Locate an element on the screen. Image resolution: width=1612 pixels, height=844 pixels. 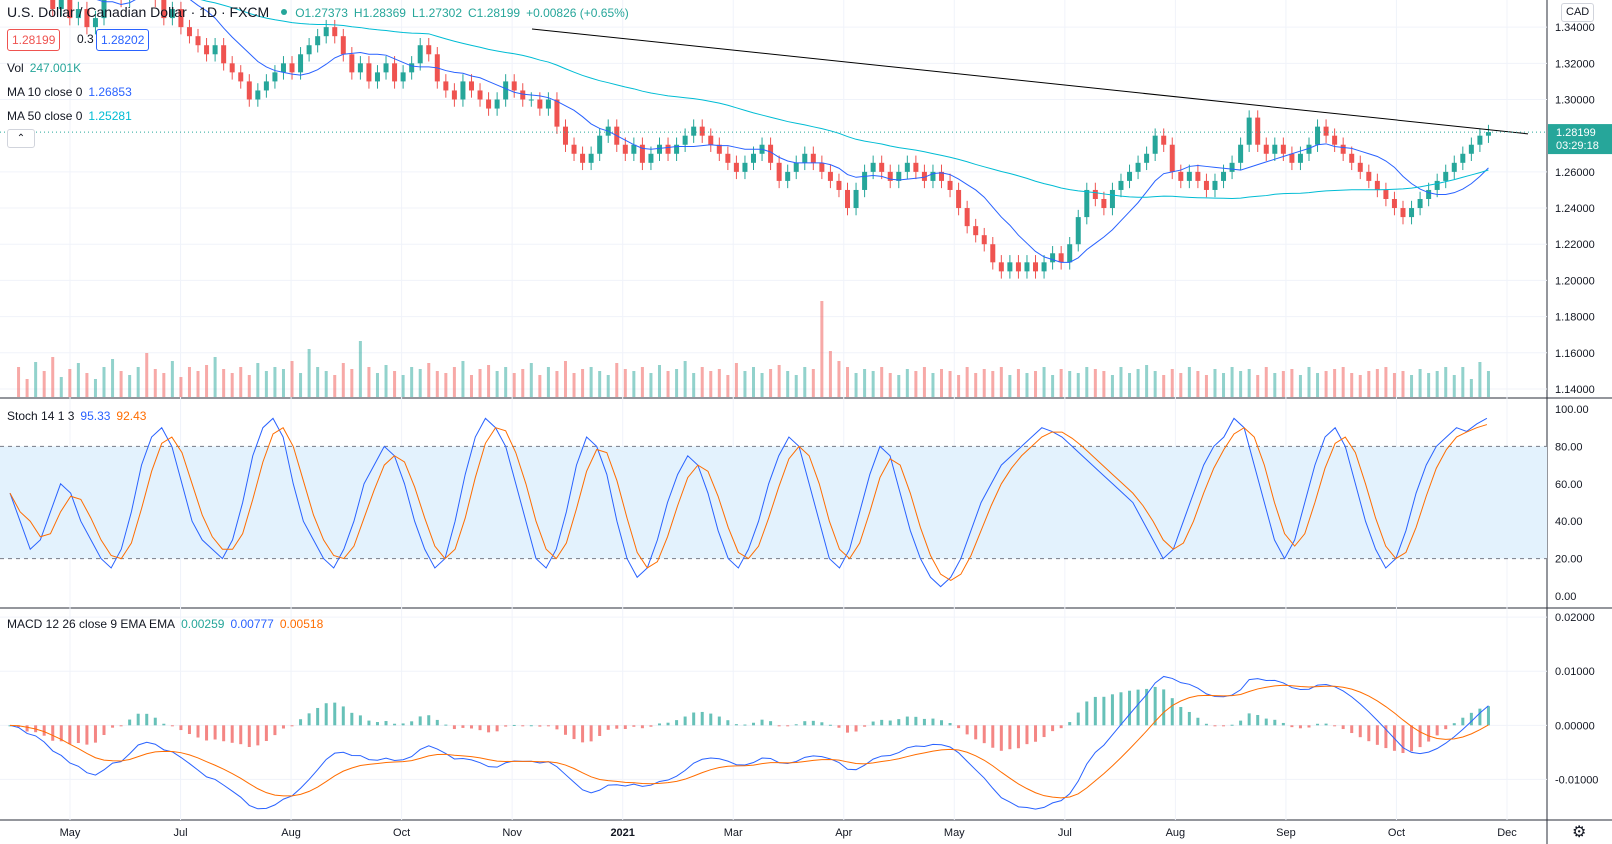
time-tick-label: Aug is located at coordinates (291, 833).